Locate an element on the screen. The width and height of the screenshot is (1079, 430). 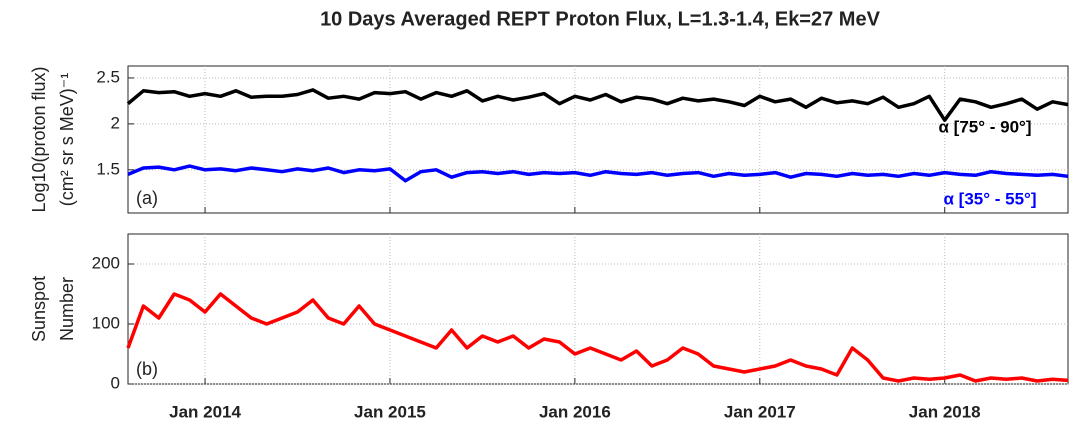
y-tick-label: 0 is located at coordinates (115, 382).